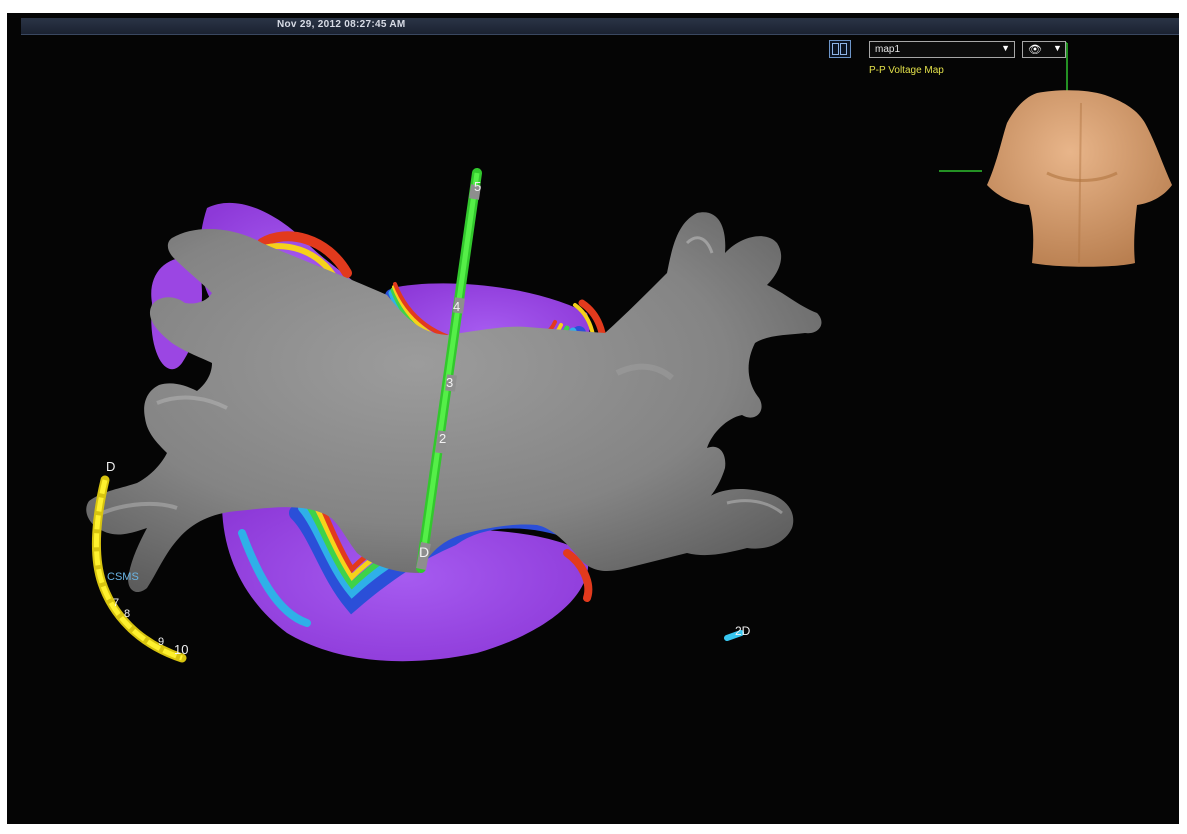 This screenshot has height=834, width=1187. Describe the element at coordinates (127, 614) in the screenshot. I see `cs-electrode-label-8: 8` at that location.